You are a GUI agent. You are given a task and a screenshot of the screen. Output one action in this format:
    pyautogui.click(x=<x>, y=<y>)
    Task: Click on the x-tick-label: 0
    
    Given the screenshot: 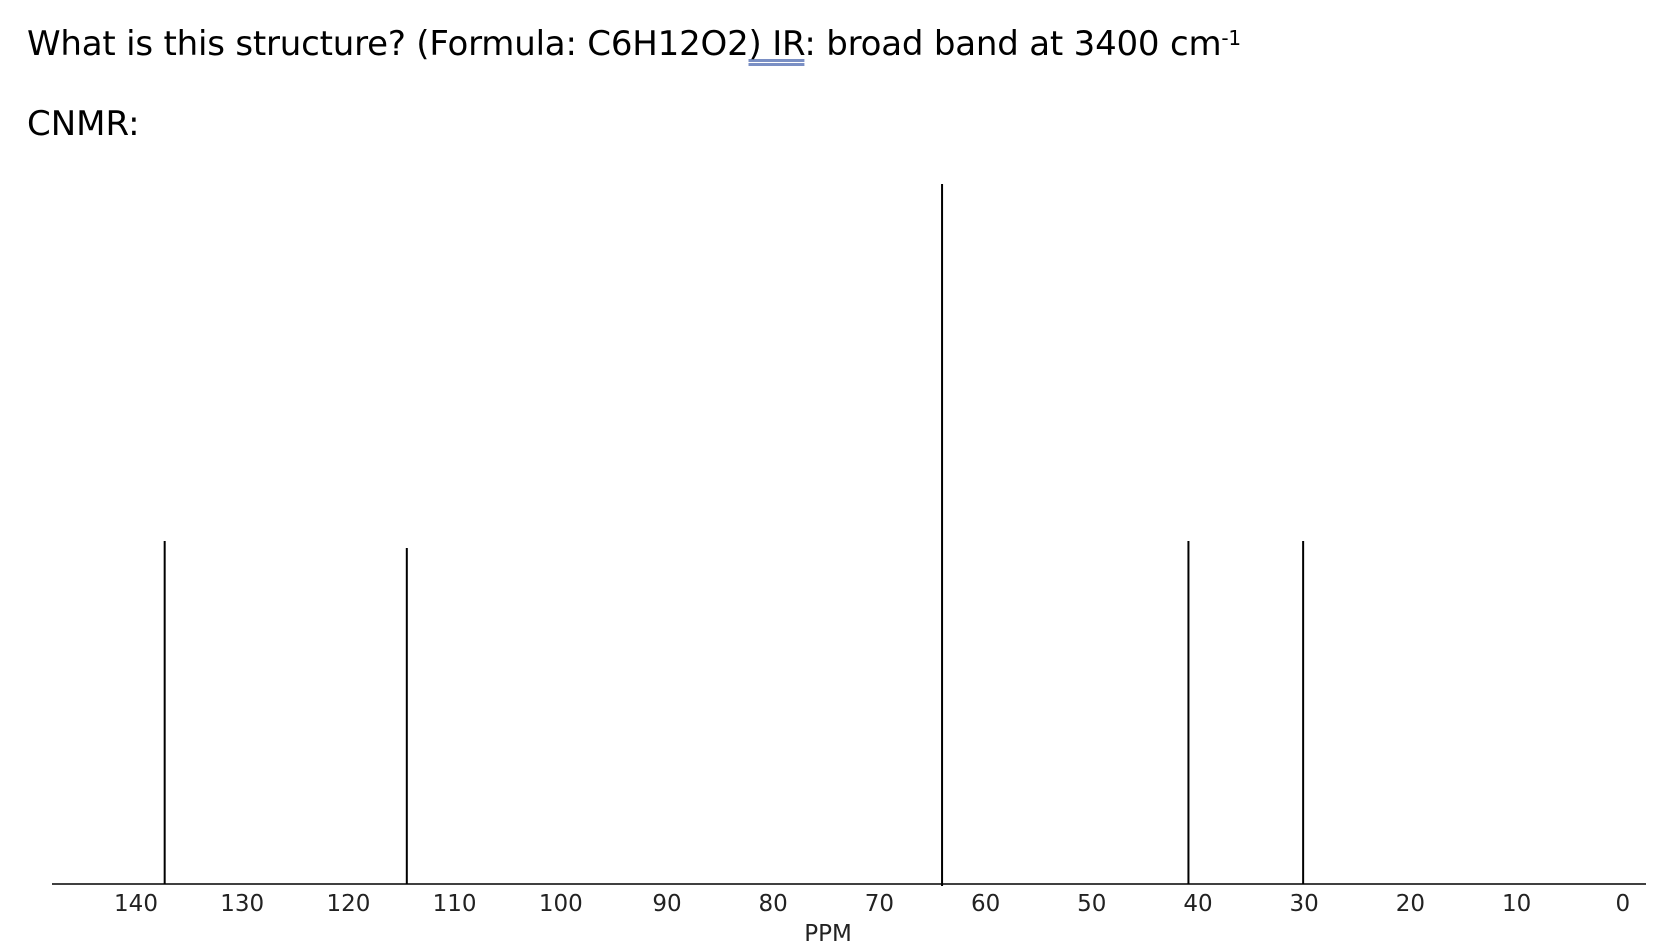 What is the action you would take?
    pyautogui.click(x=1622, y=904)
    